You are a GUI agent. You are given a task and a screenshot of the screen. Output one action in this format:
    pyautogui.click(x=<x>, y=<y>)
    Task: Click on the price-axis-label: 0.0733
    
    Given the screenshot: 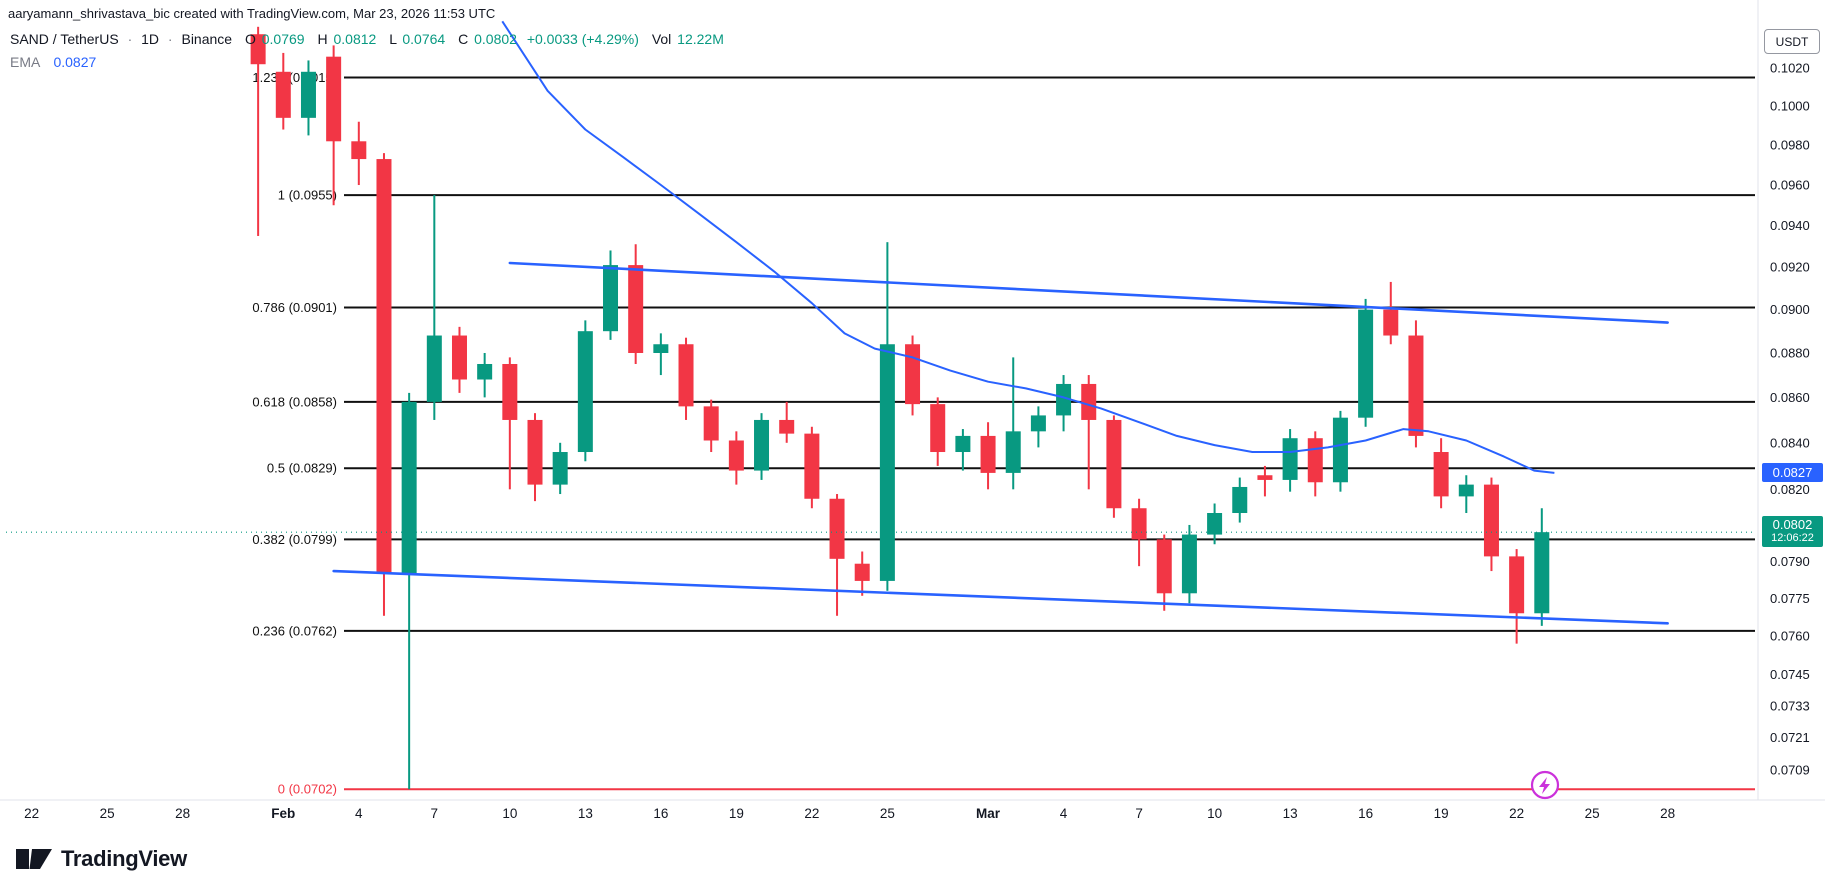 What is the action you would take?
    pyautogui.click(x=1790, y=705)
    